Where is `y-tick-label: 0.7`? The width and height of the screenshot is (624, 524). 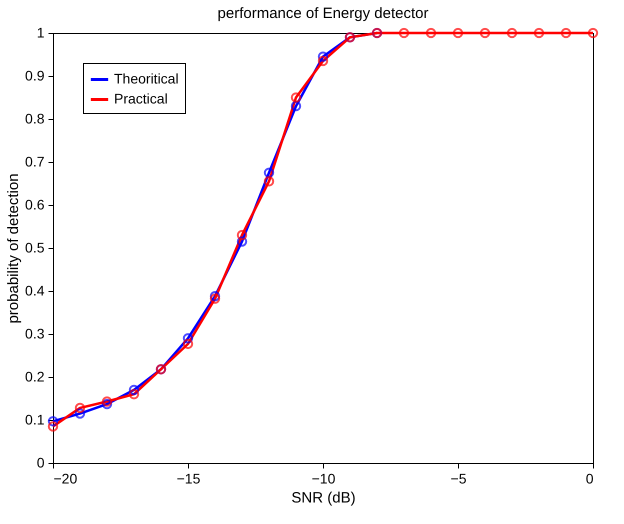
y-tick-label: 0.7 is located at coordinates (35, 162).